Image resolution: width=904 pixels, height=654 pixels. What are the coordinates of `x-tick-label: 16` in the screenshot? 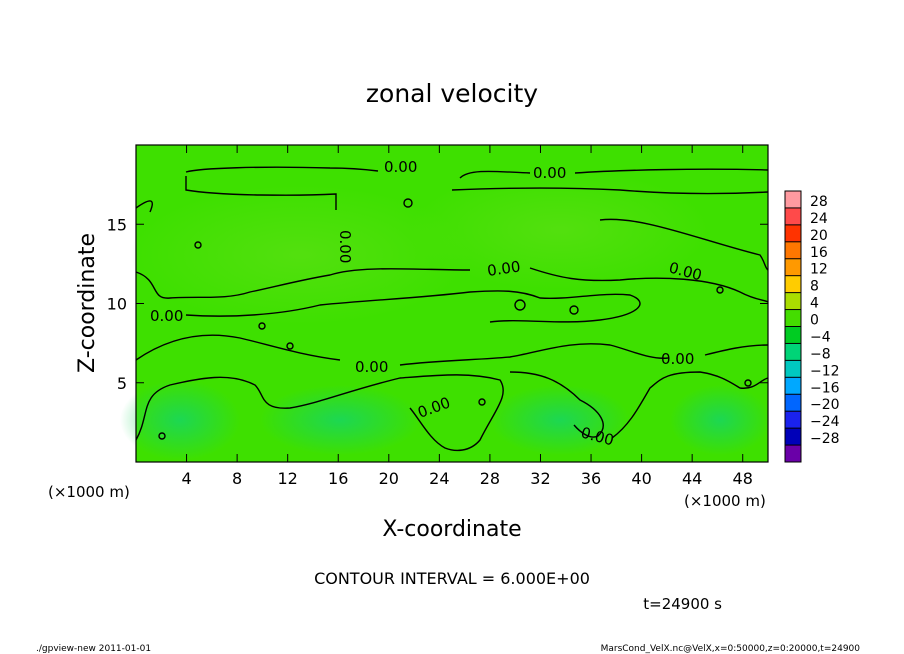 It's located at (338, 478).